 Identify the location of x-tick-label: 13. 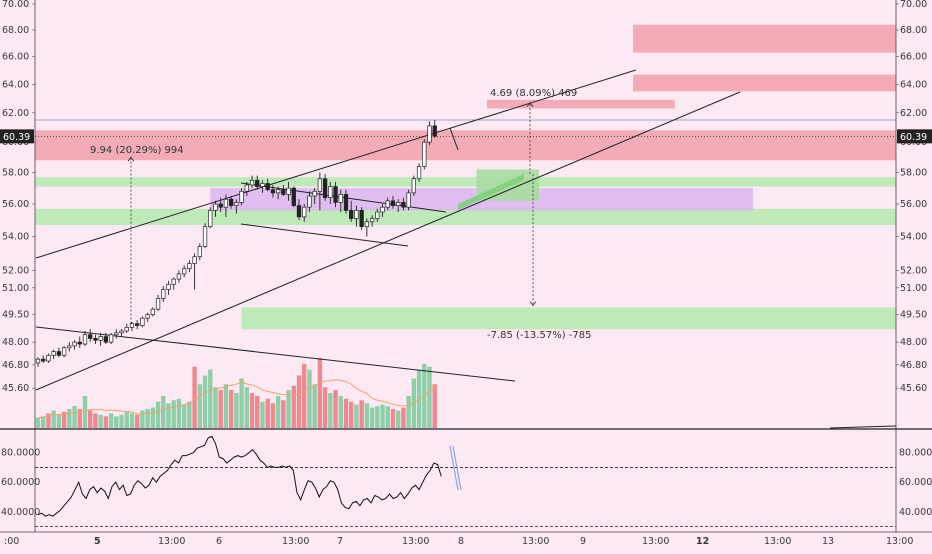
(828, 541).